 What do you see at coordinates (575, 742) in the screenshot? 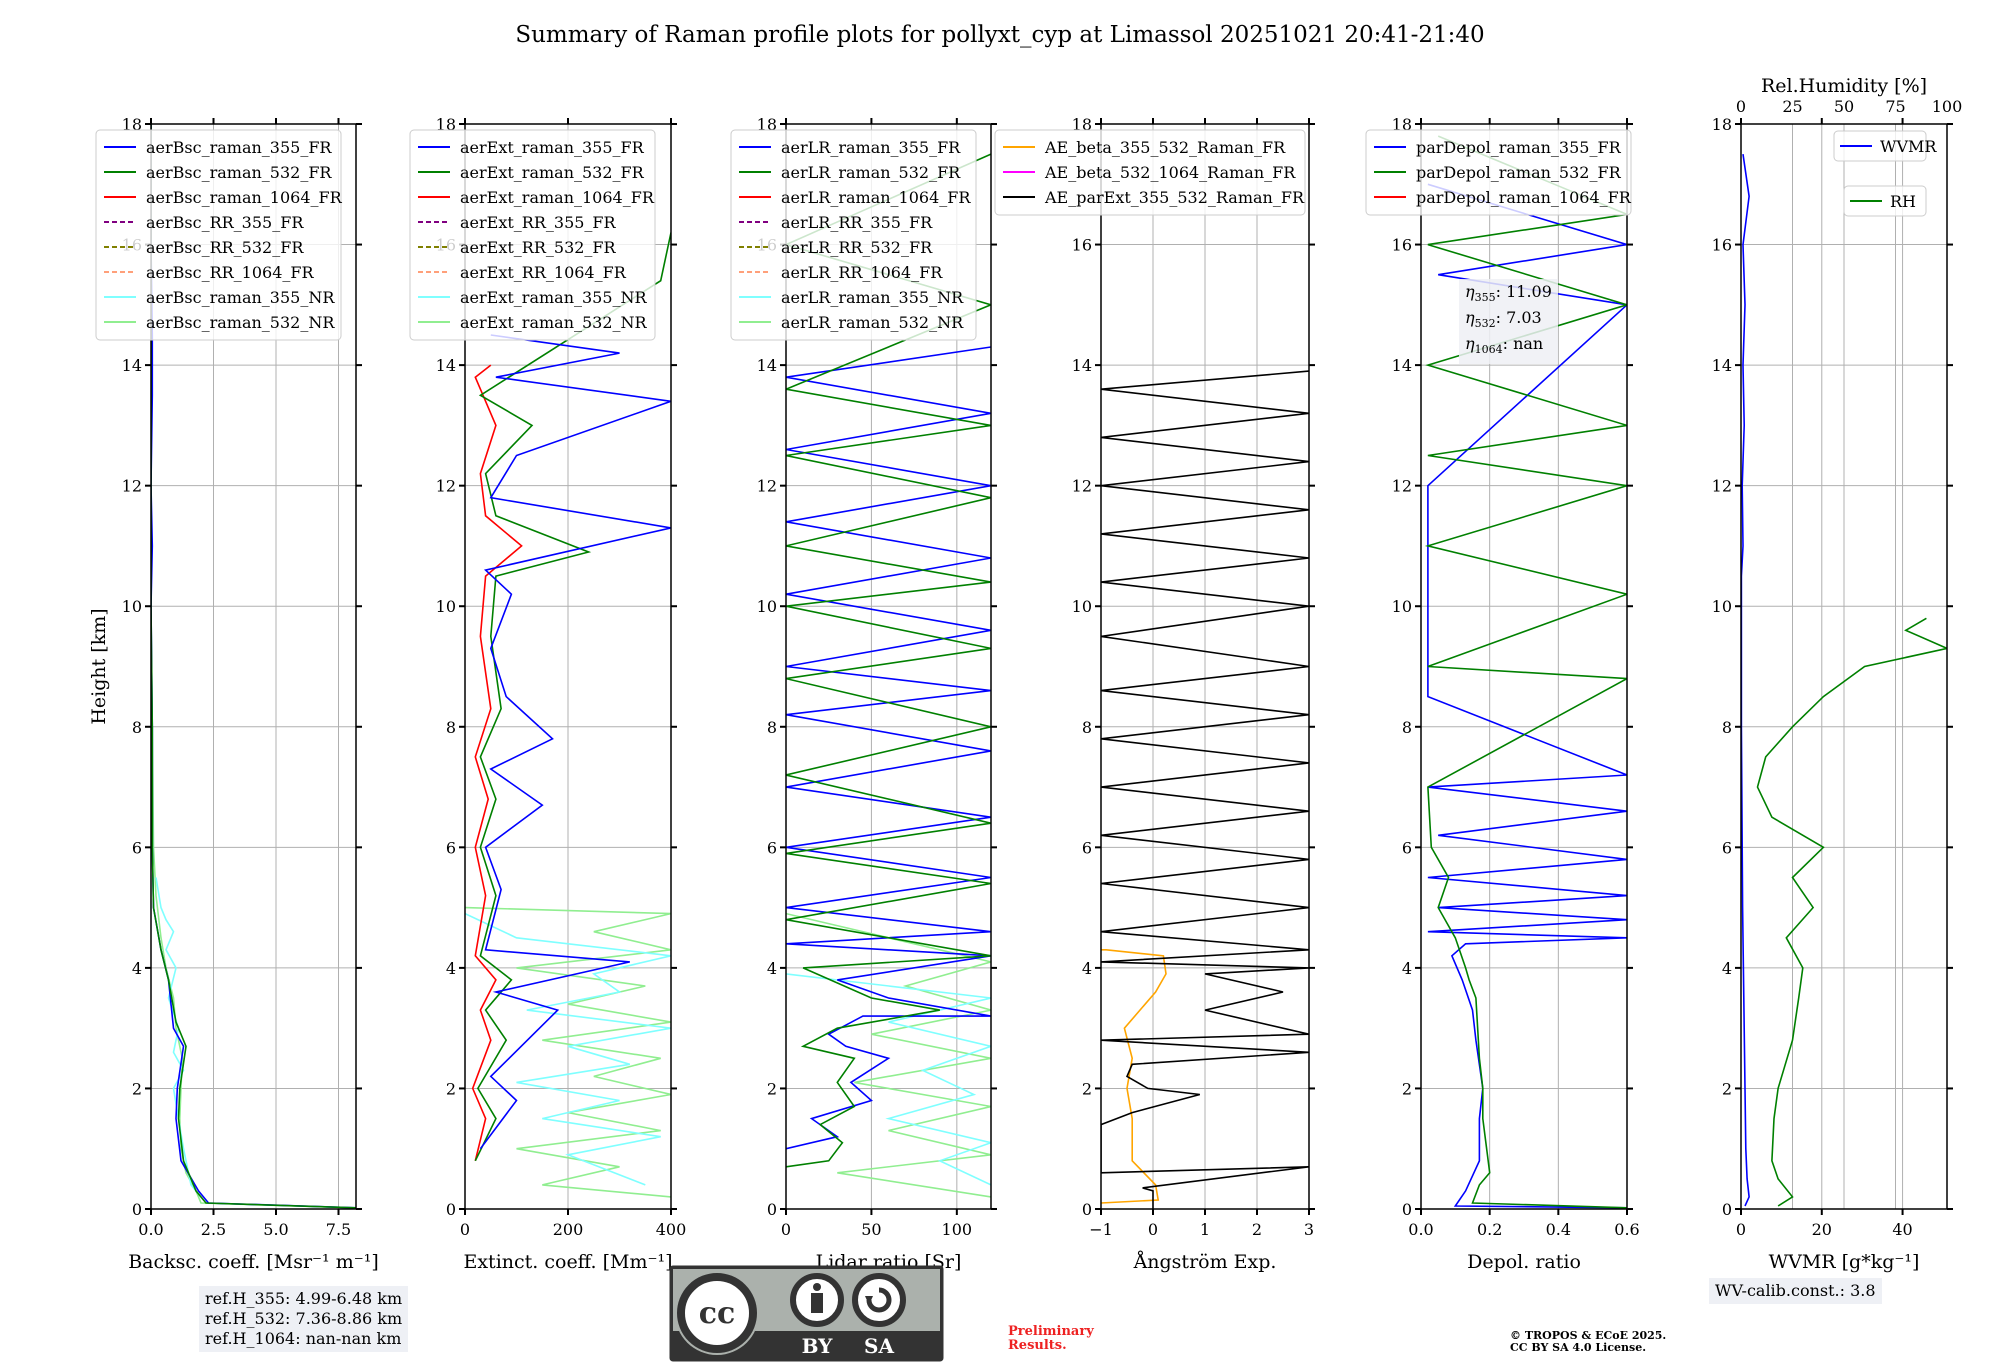
I see `series-line-aerExt_raman_355_FR` at bounding box center [575, 742].